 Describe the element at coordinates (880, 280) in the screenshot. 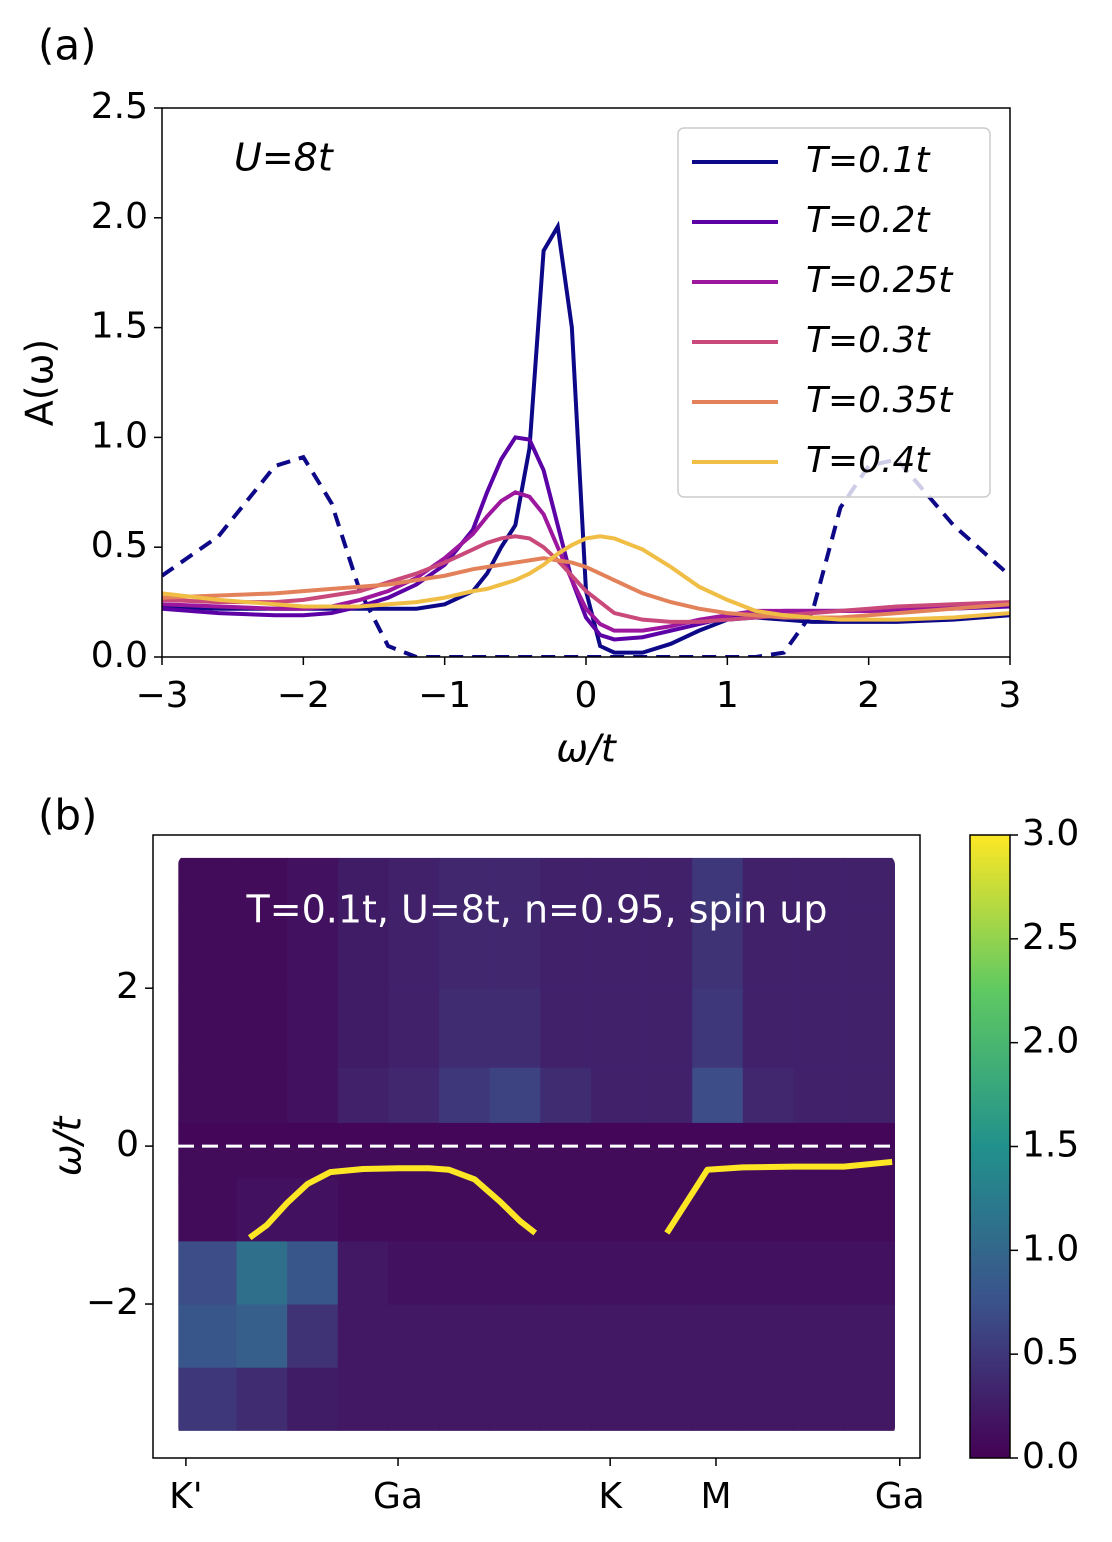

I see `legend-label: T=0.25t` at that location.